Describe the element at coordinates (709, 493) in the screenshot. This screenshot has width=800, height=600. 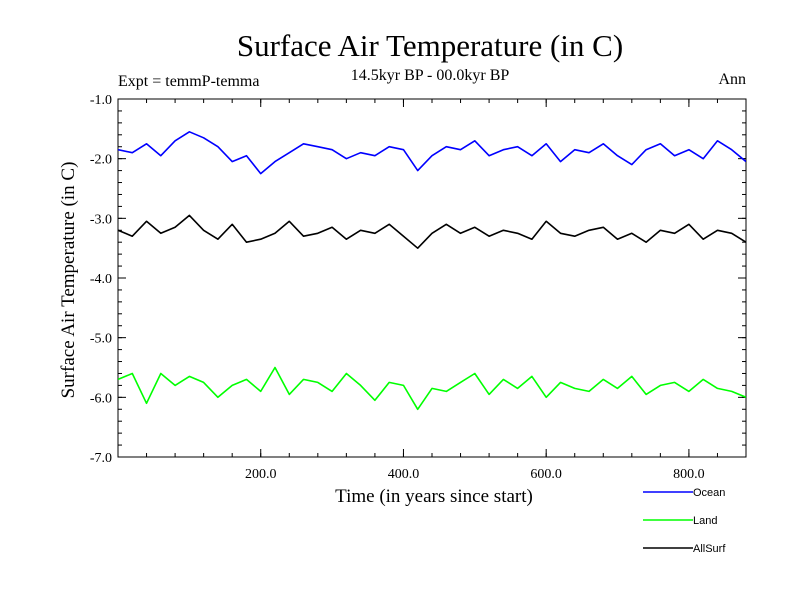
I see `legend-label-ocean: Ocean` at that location.